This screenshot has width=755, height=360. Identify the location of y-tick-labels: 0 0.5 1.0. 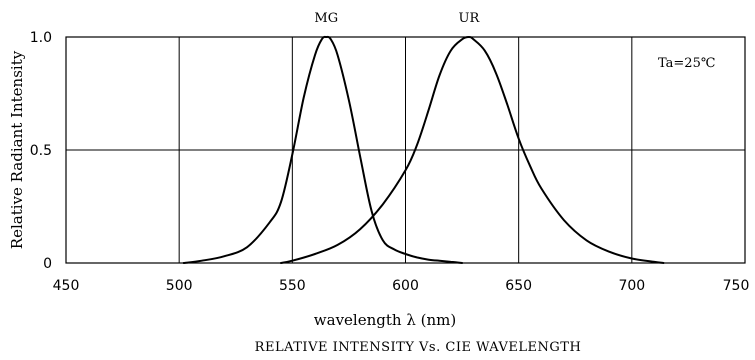
(41, 151).